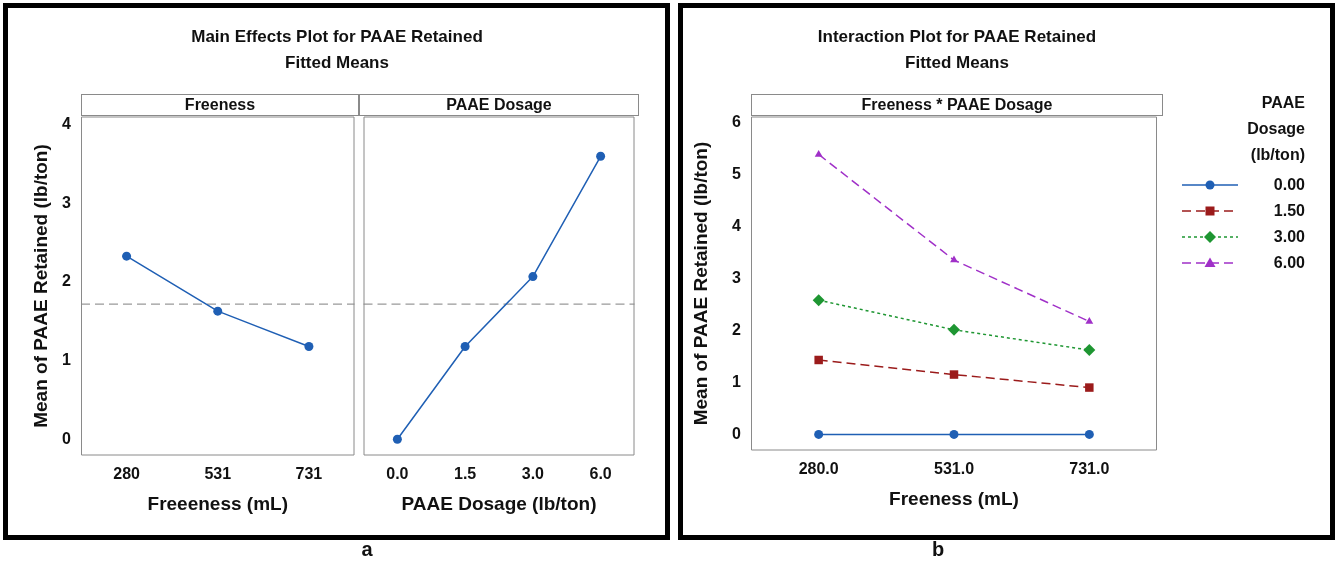 This screenshot has width=1338, height=573. I want to click on text: Freeness, so click(220, 105).